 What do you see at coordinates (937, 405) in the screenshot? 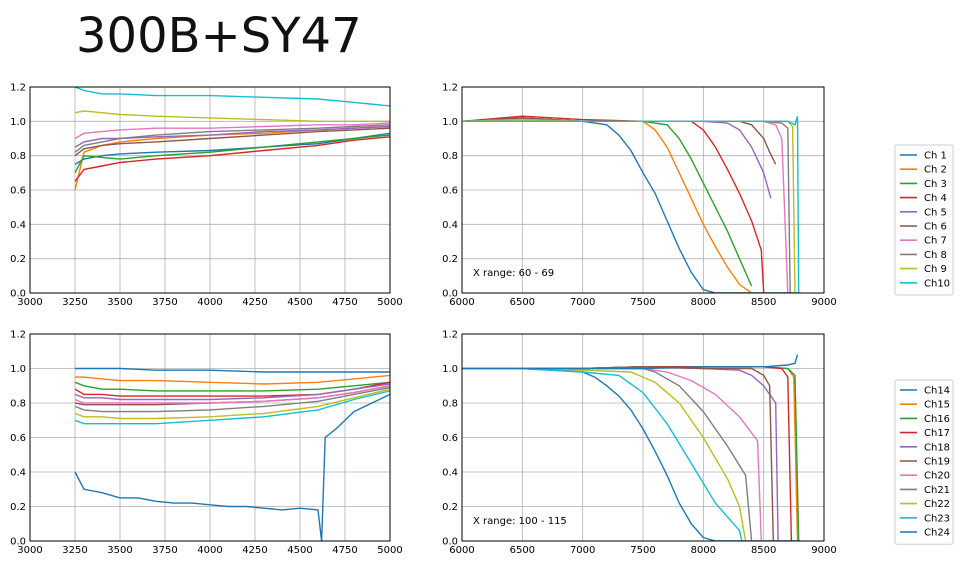
I see `legend-label: Ch15` at bounding box center [937, 405].